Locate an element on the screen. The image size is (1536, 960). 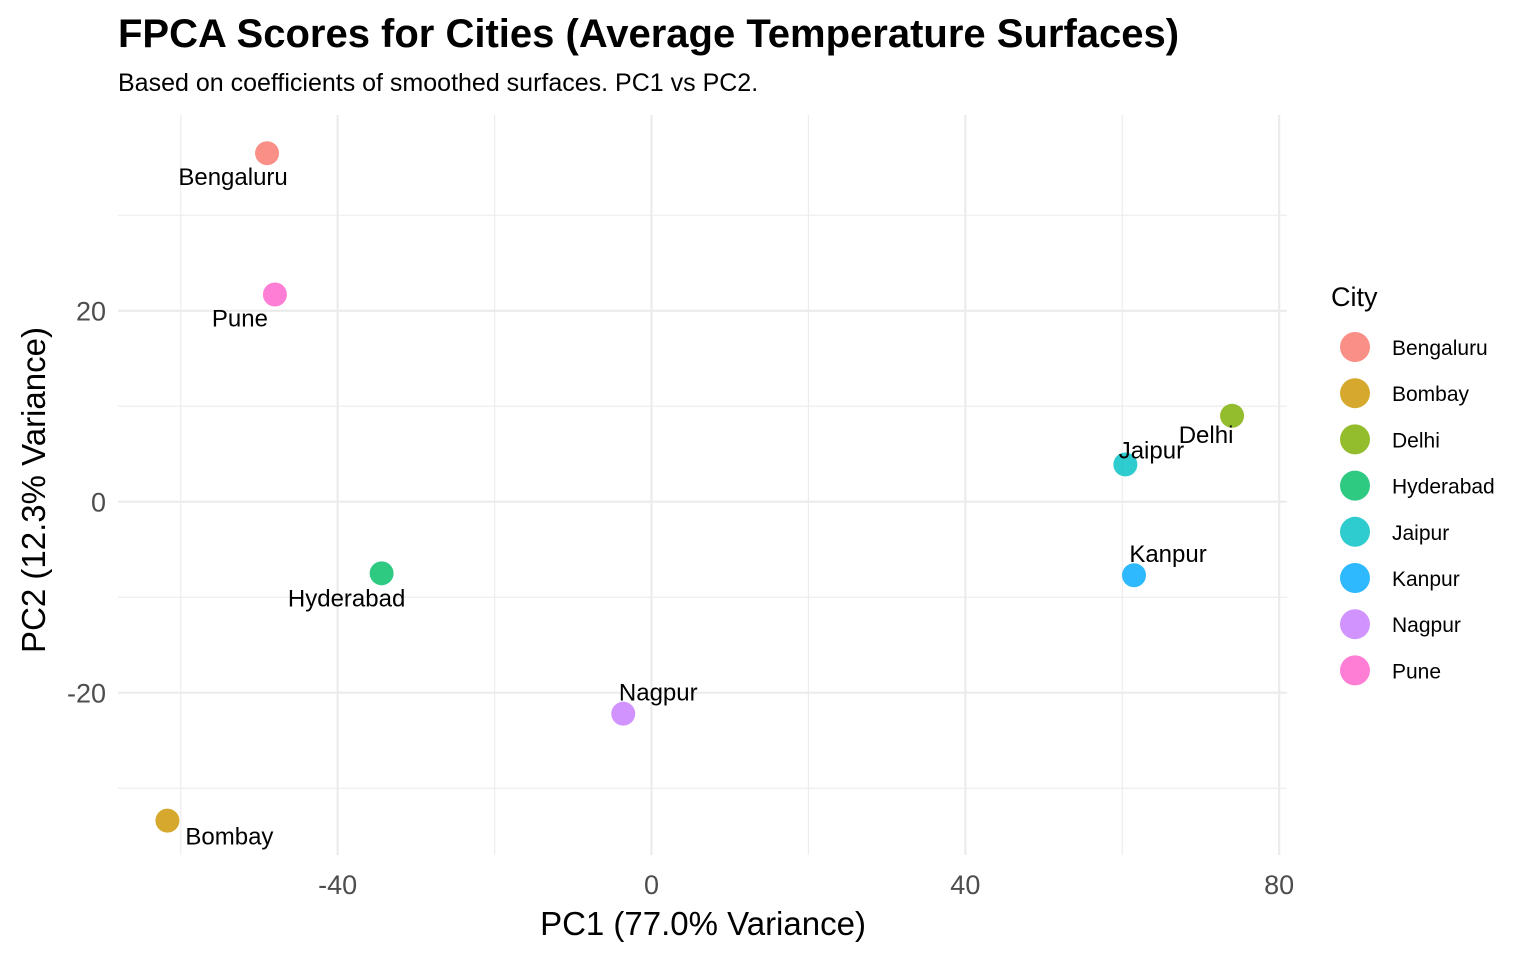
data-label-nagpur: Nagpur is located at coordinates (658, 693).